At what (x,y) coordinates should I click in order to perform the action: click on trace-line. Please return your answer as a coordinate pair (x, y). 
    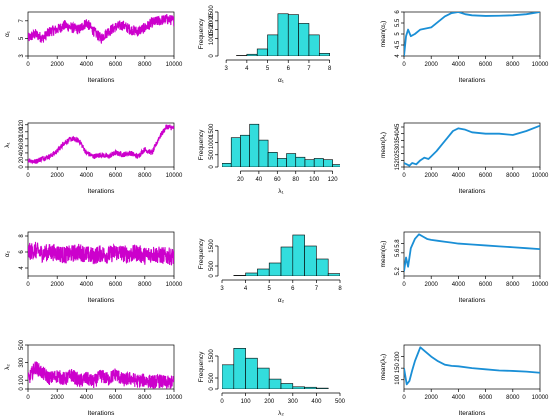
    Looking at the image, I should click on (101, 253).